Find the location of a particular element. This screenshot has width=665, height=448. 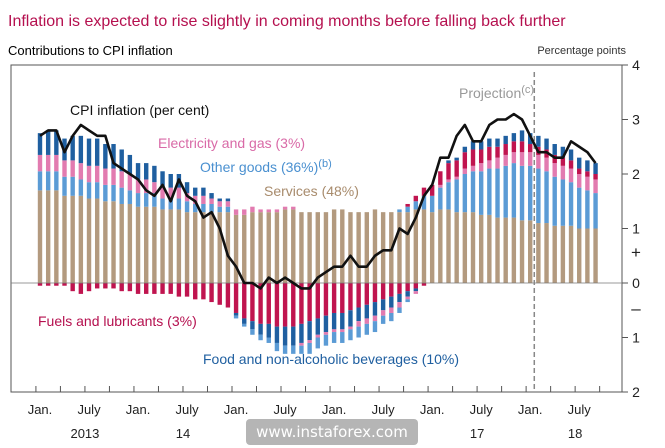

bar-segment-s1-m0 is located at coordinates (40, 181).